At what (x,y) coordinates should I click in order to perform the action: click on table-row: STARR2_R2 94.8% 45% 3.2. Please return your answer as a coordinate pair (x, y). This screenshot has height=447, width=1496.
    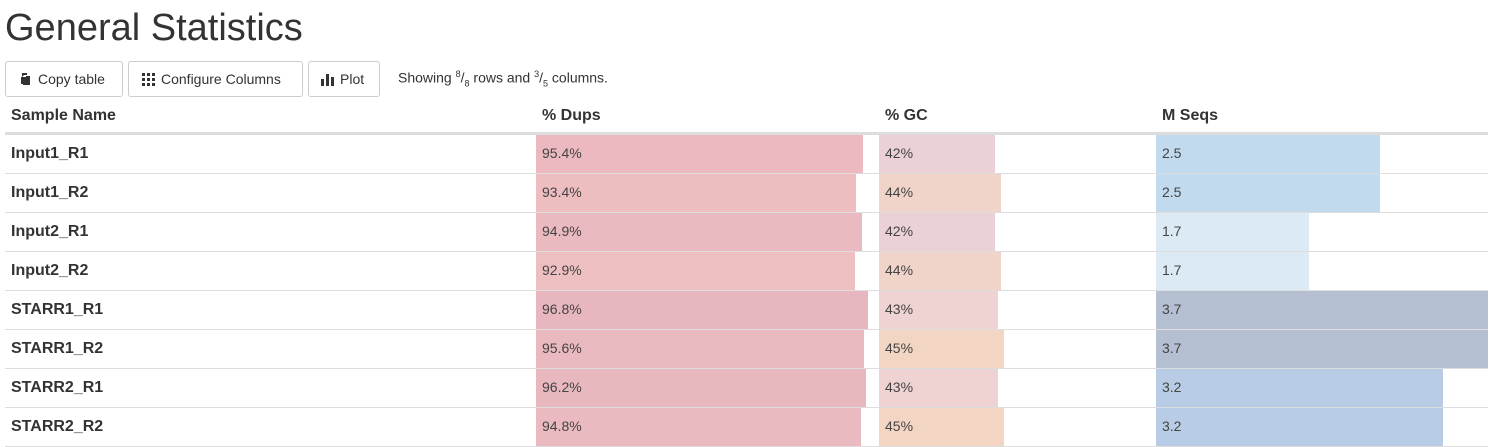
    Looking at the image, I should click on (746, 427).